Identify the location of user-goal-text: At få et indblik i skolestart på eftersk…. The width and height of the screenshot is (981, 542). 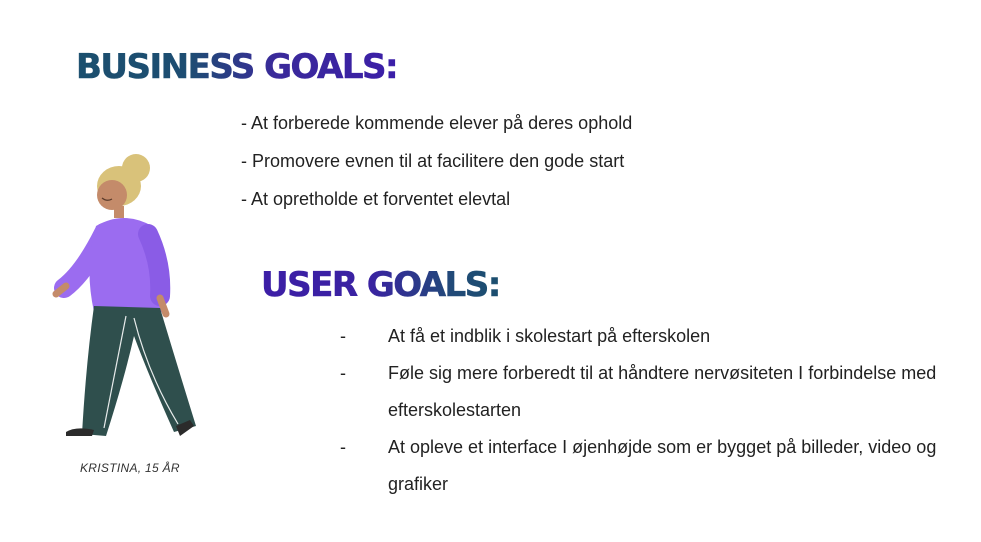
(549, 336).